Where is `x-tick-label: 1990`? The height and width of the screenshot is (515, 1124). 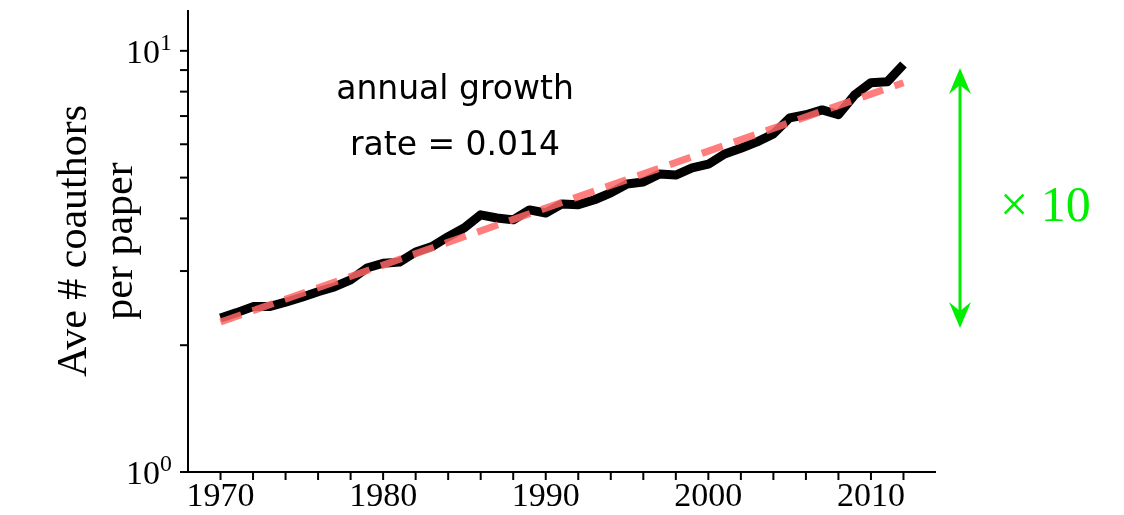
x-tick-label: 1990 is located at coordinates (545, 495).